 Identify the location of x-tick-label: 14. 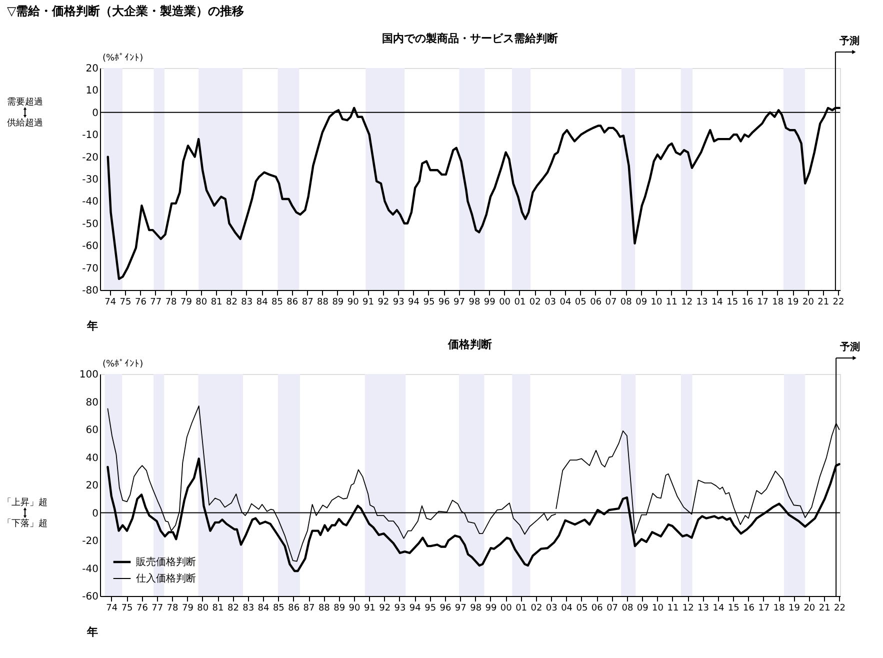
(718, 609).